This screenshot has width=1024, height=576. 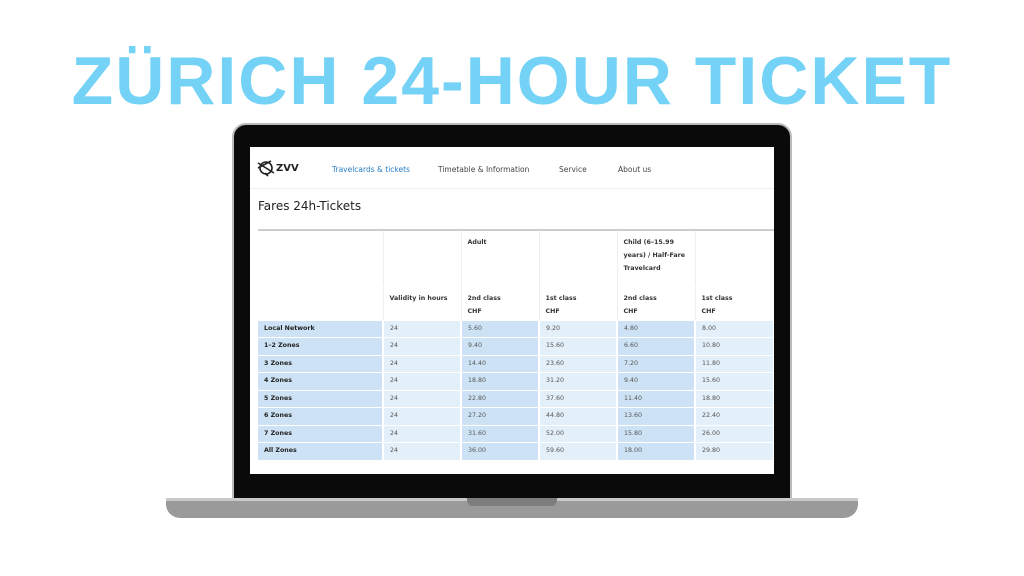 What do you see at coordinates (734, 329) in the screenshot?
I see `table-cell: 8.00` at bounding box center [734, 329].